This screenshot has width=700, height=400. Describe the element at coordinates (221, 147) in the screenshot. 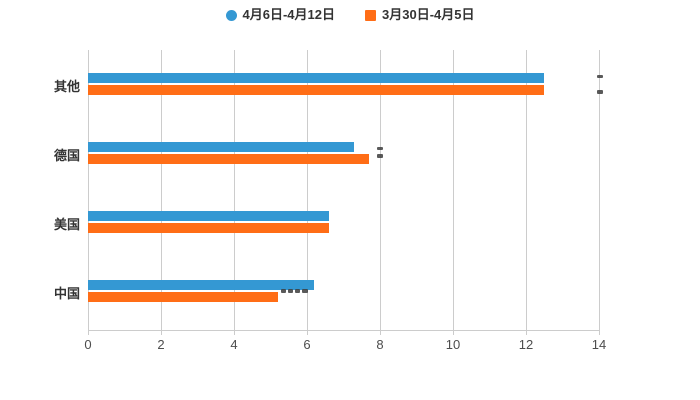

I see `bar-德国-series-0` at that location.